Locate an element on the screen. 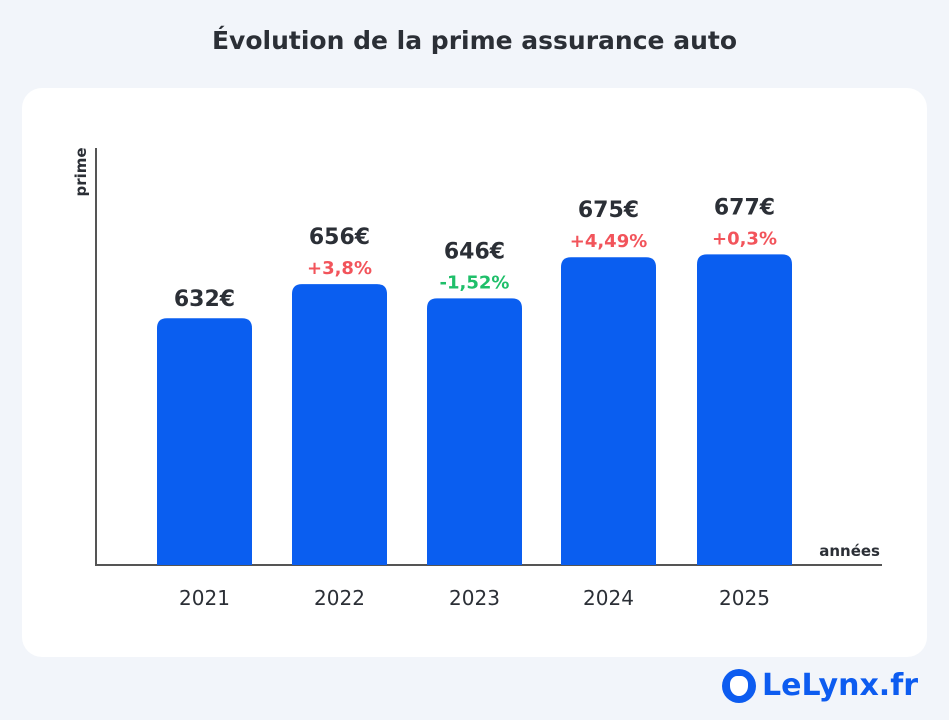 The width and height of the screenshot is (949, 720). lelynx-logo: LeLynx.fr is located at coordinates (820, 685).